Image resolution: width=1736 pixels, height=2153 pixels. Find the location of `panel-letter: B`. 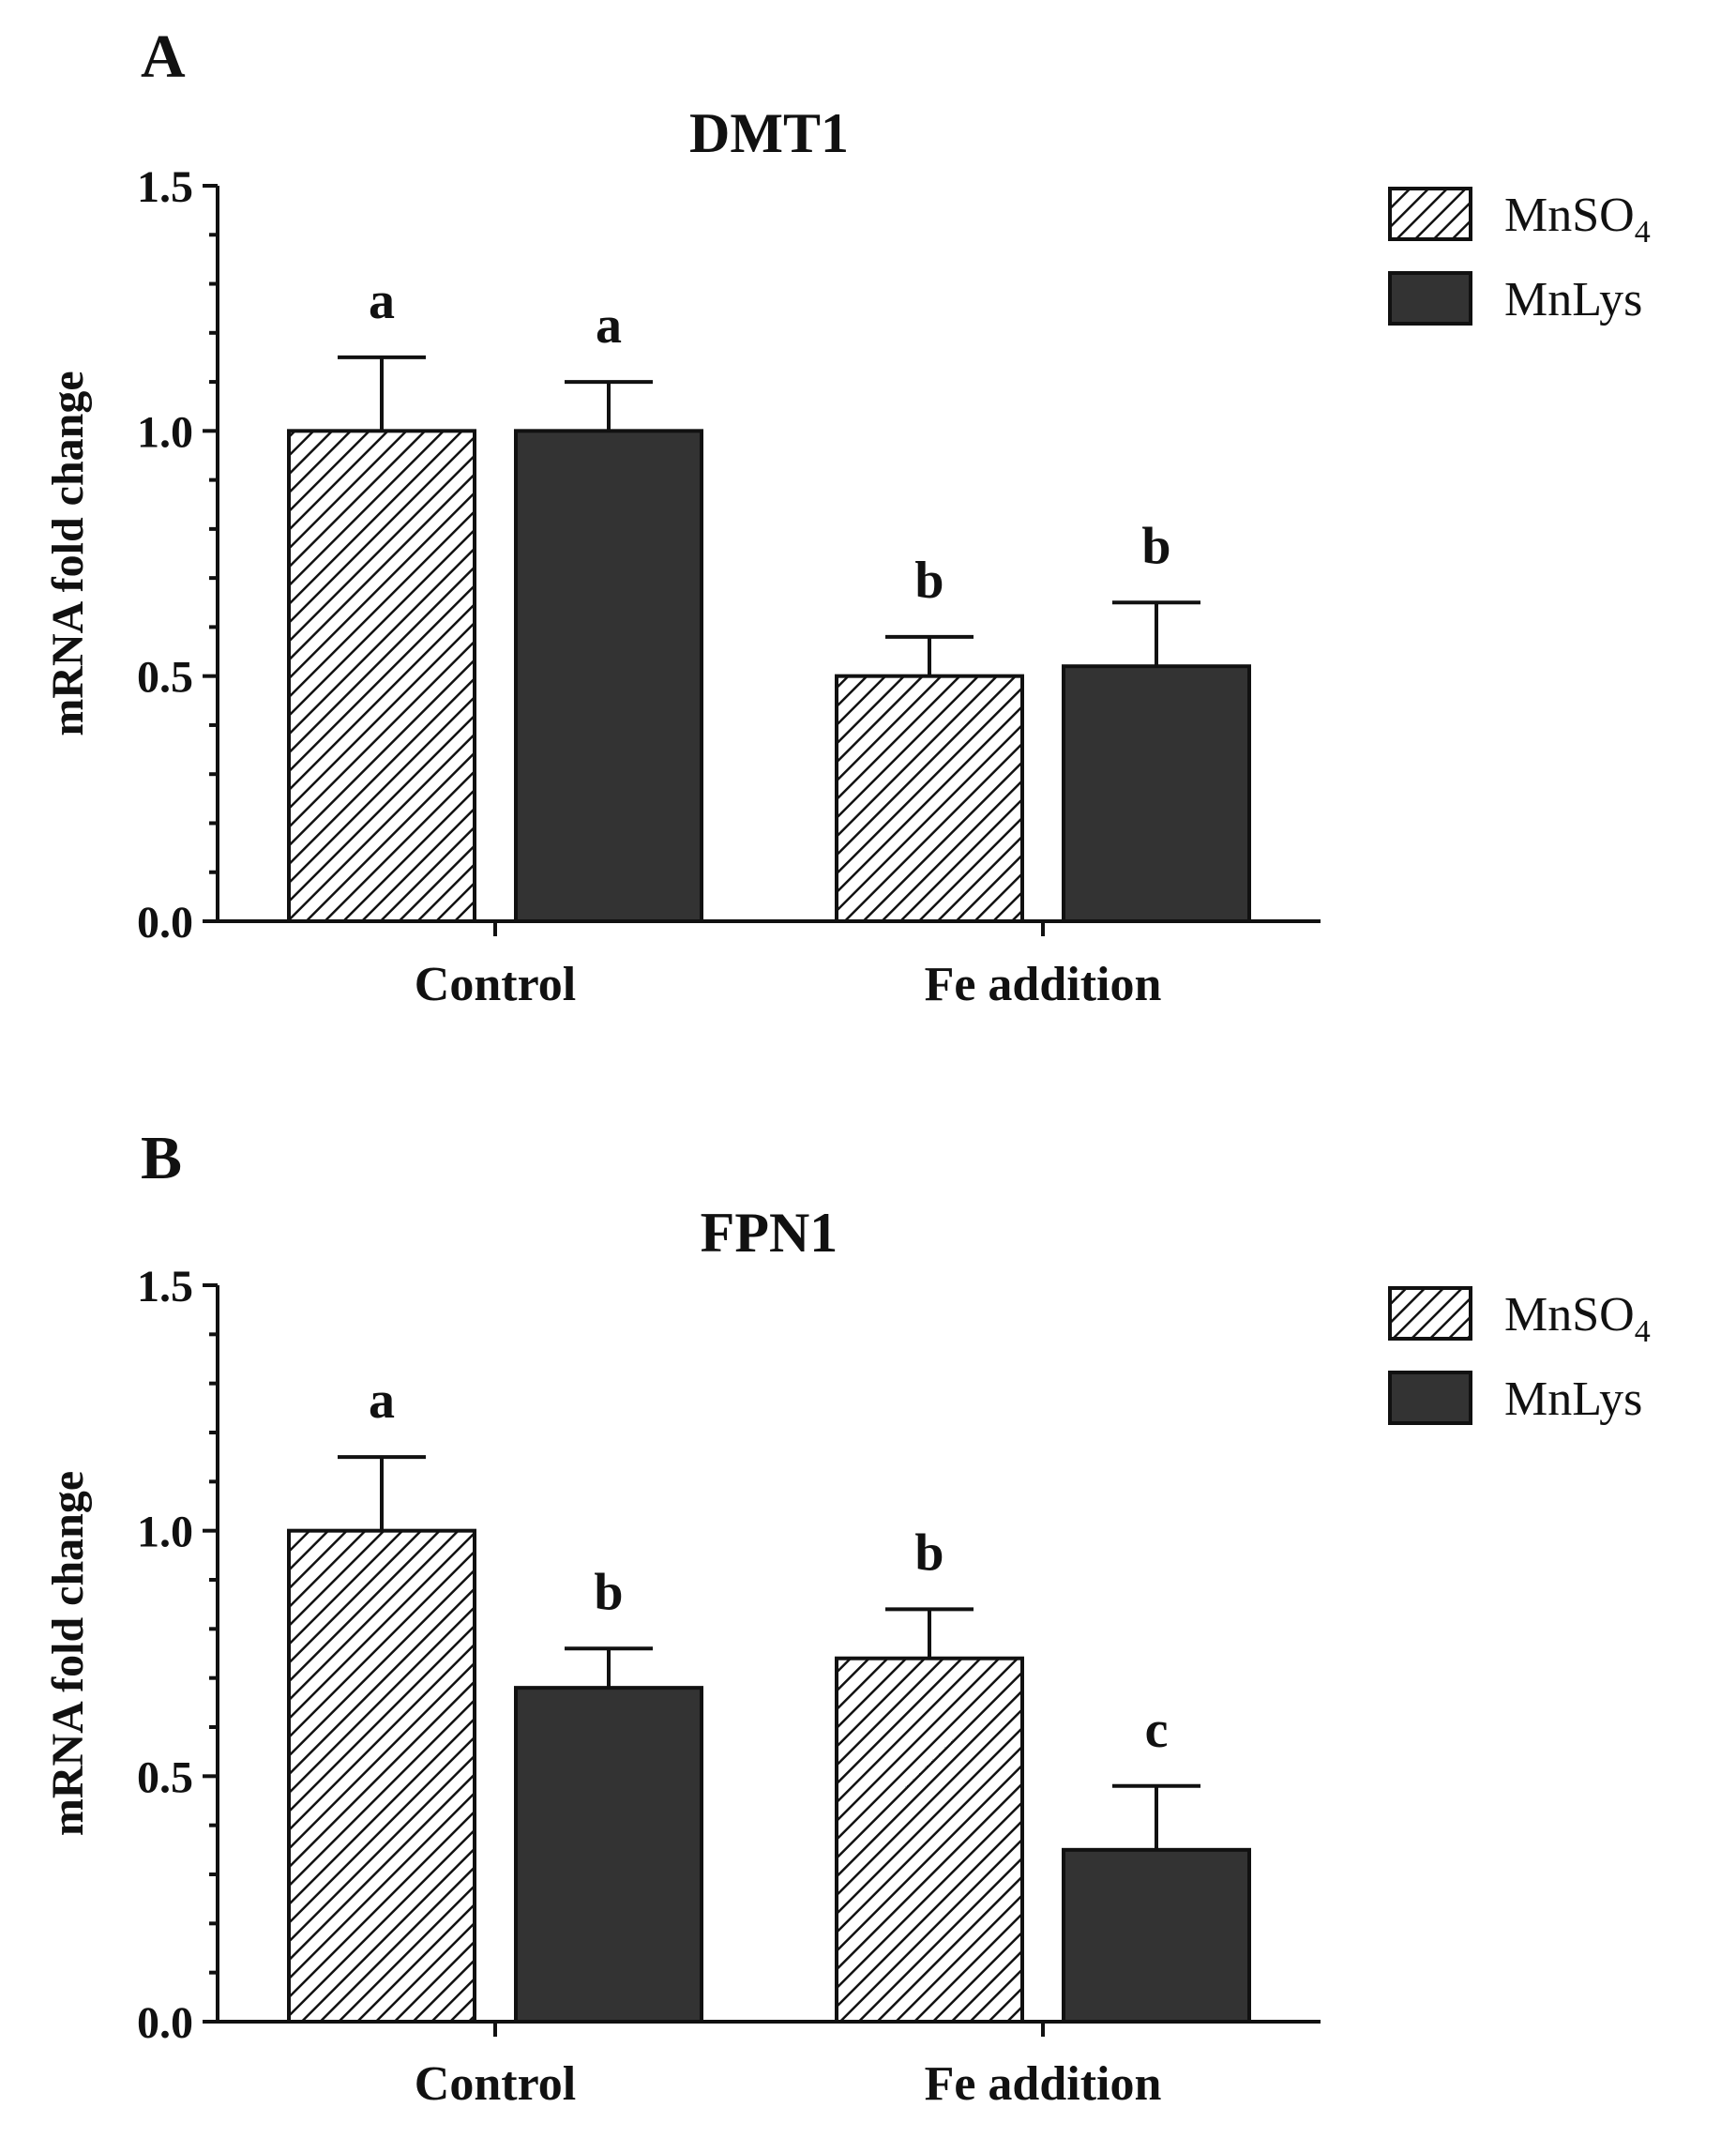

panel-letter: B is located at coordinates (161, 1158).